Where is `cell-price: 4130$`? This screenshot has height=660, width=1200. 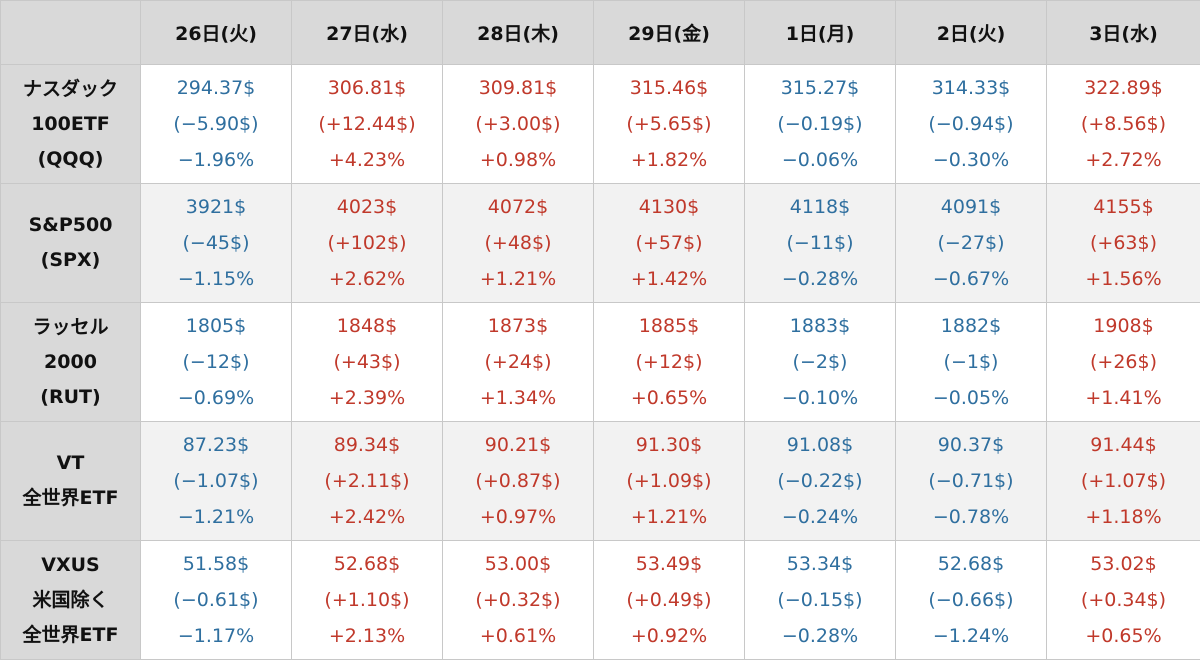 cell-price: 4130$ is located at coordinates (669, 207).